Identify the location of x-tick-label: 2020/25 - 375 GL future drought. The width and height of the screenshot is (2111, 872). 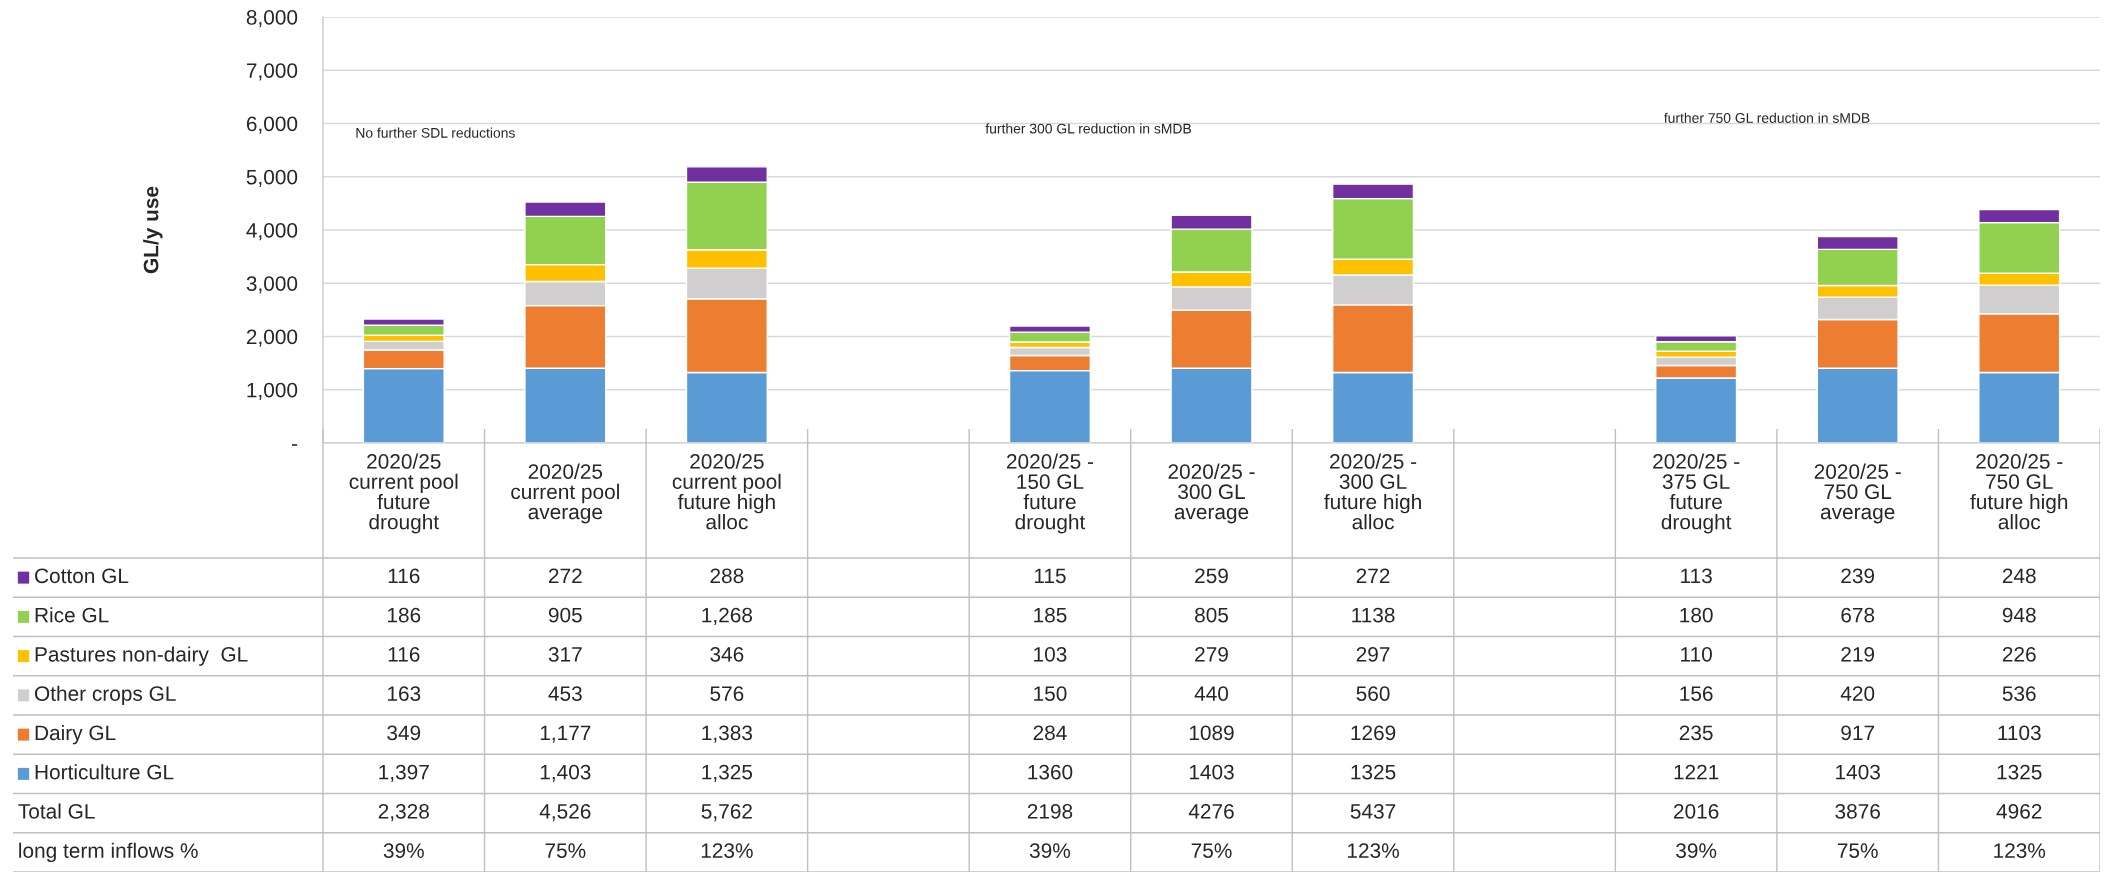
(1696, 493).